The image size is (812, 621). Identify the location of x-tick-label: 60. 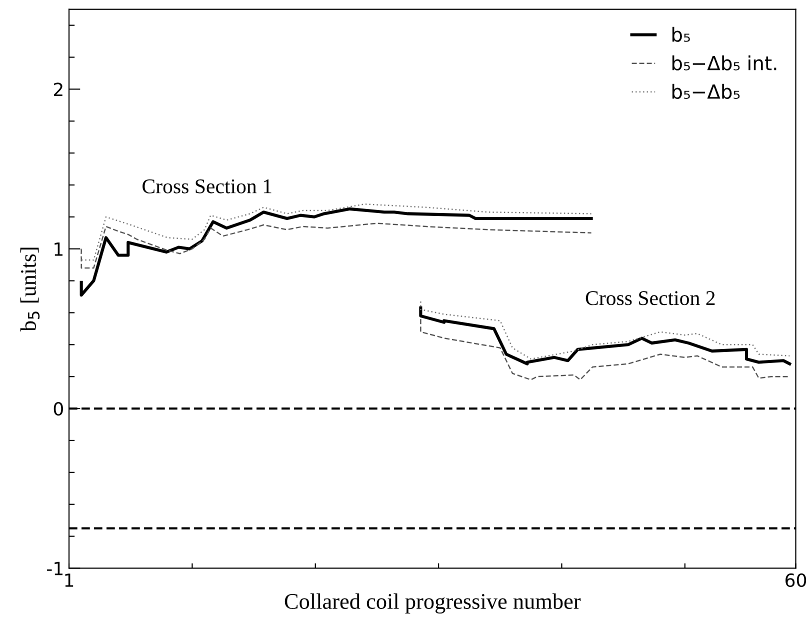
(796, 580).